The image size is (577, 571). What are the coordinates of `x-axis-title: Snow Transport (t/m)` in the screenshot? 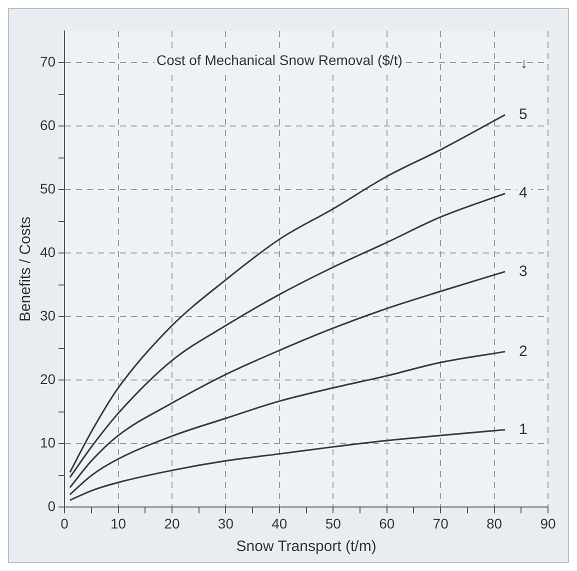 It's located at (306, 547).